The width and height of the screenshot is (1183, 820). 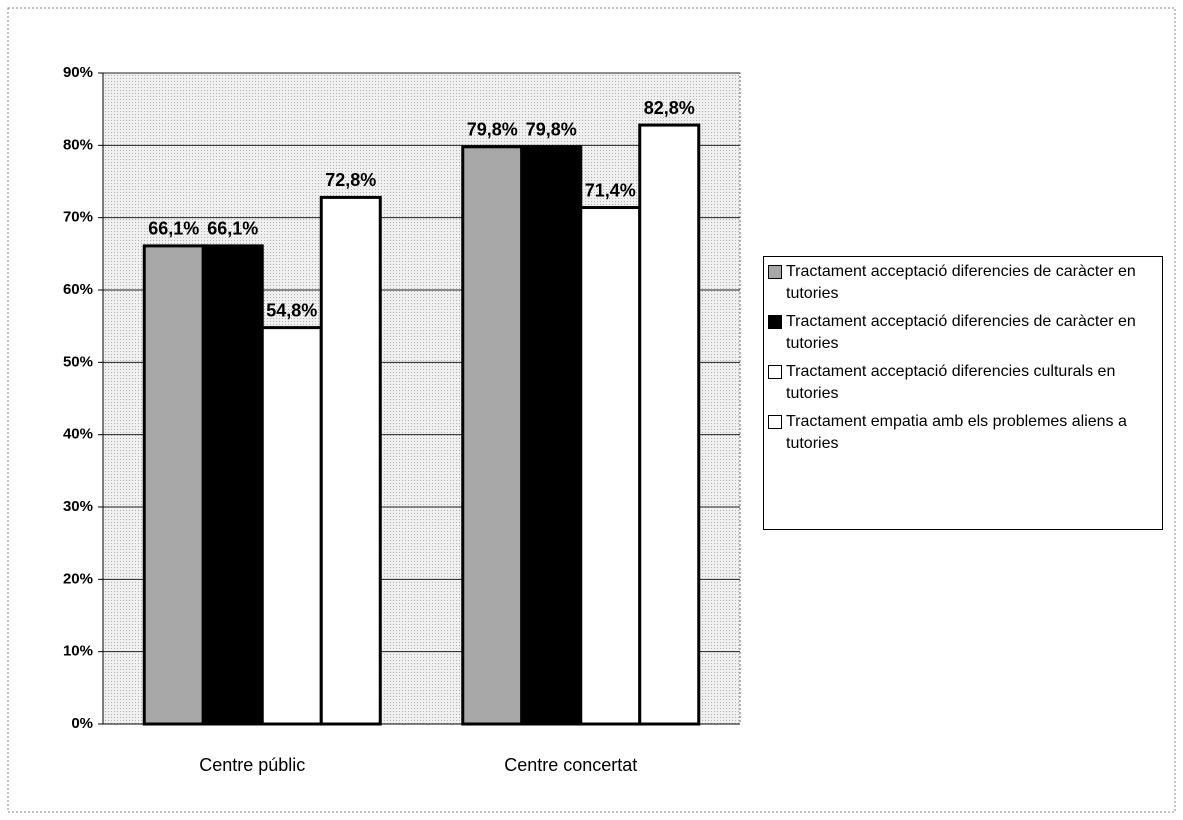 What do you see at coordinates (78, 144) in the screenshot?
I see `y-tick-label: 80%` at bounding box center [78, 144].